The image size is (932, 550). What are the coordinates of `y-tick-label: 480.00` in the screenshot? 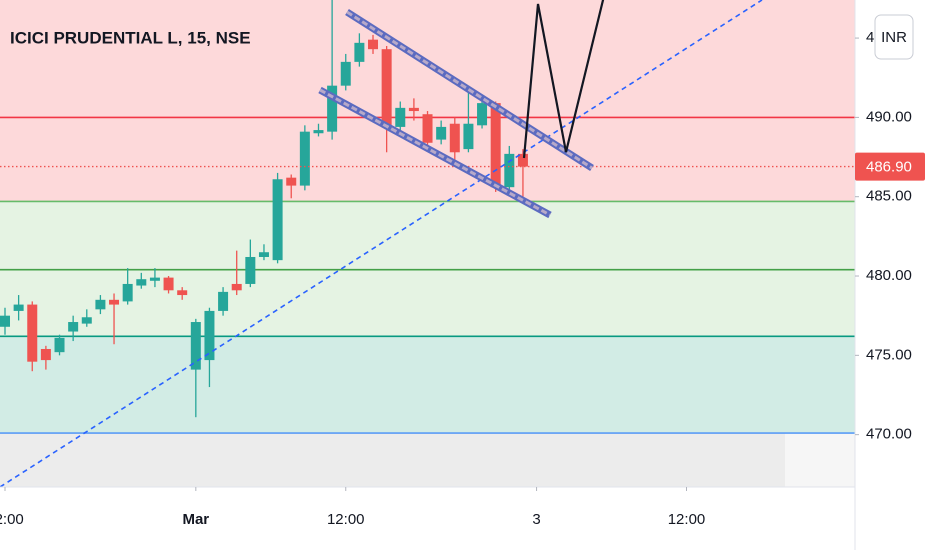 It's located at (889, 275).